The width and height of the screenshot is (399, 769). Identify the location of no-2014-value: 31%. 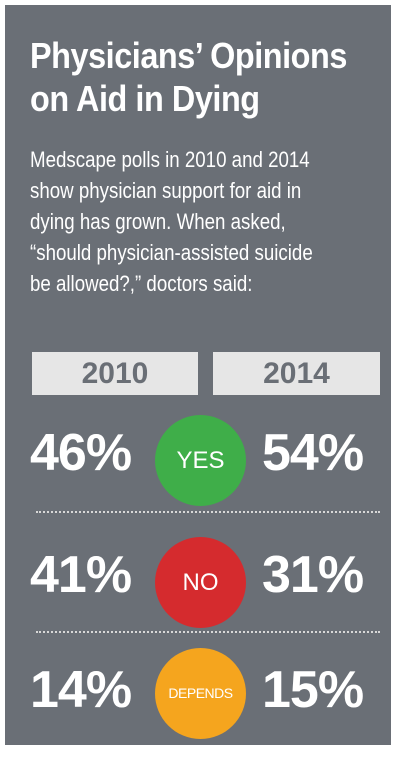
(313, 575).